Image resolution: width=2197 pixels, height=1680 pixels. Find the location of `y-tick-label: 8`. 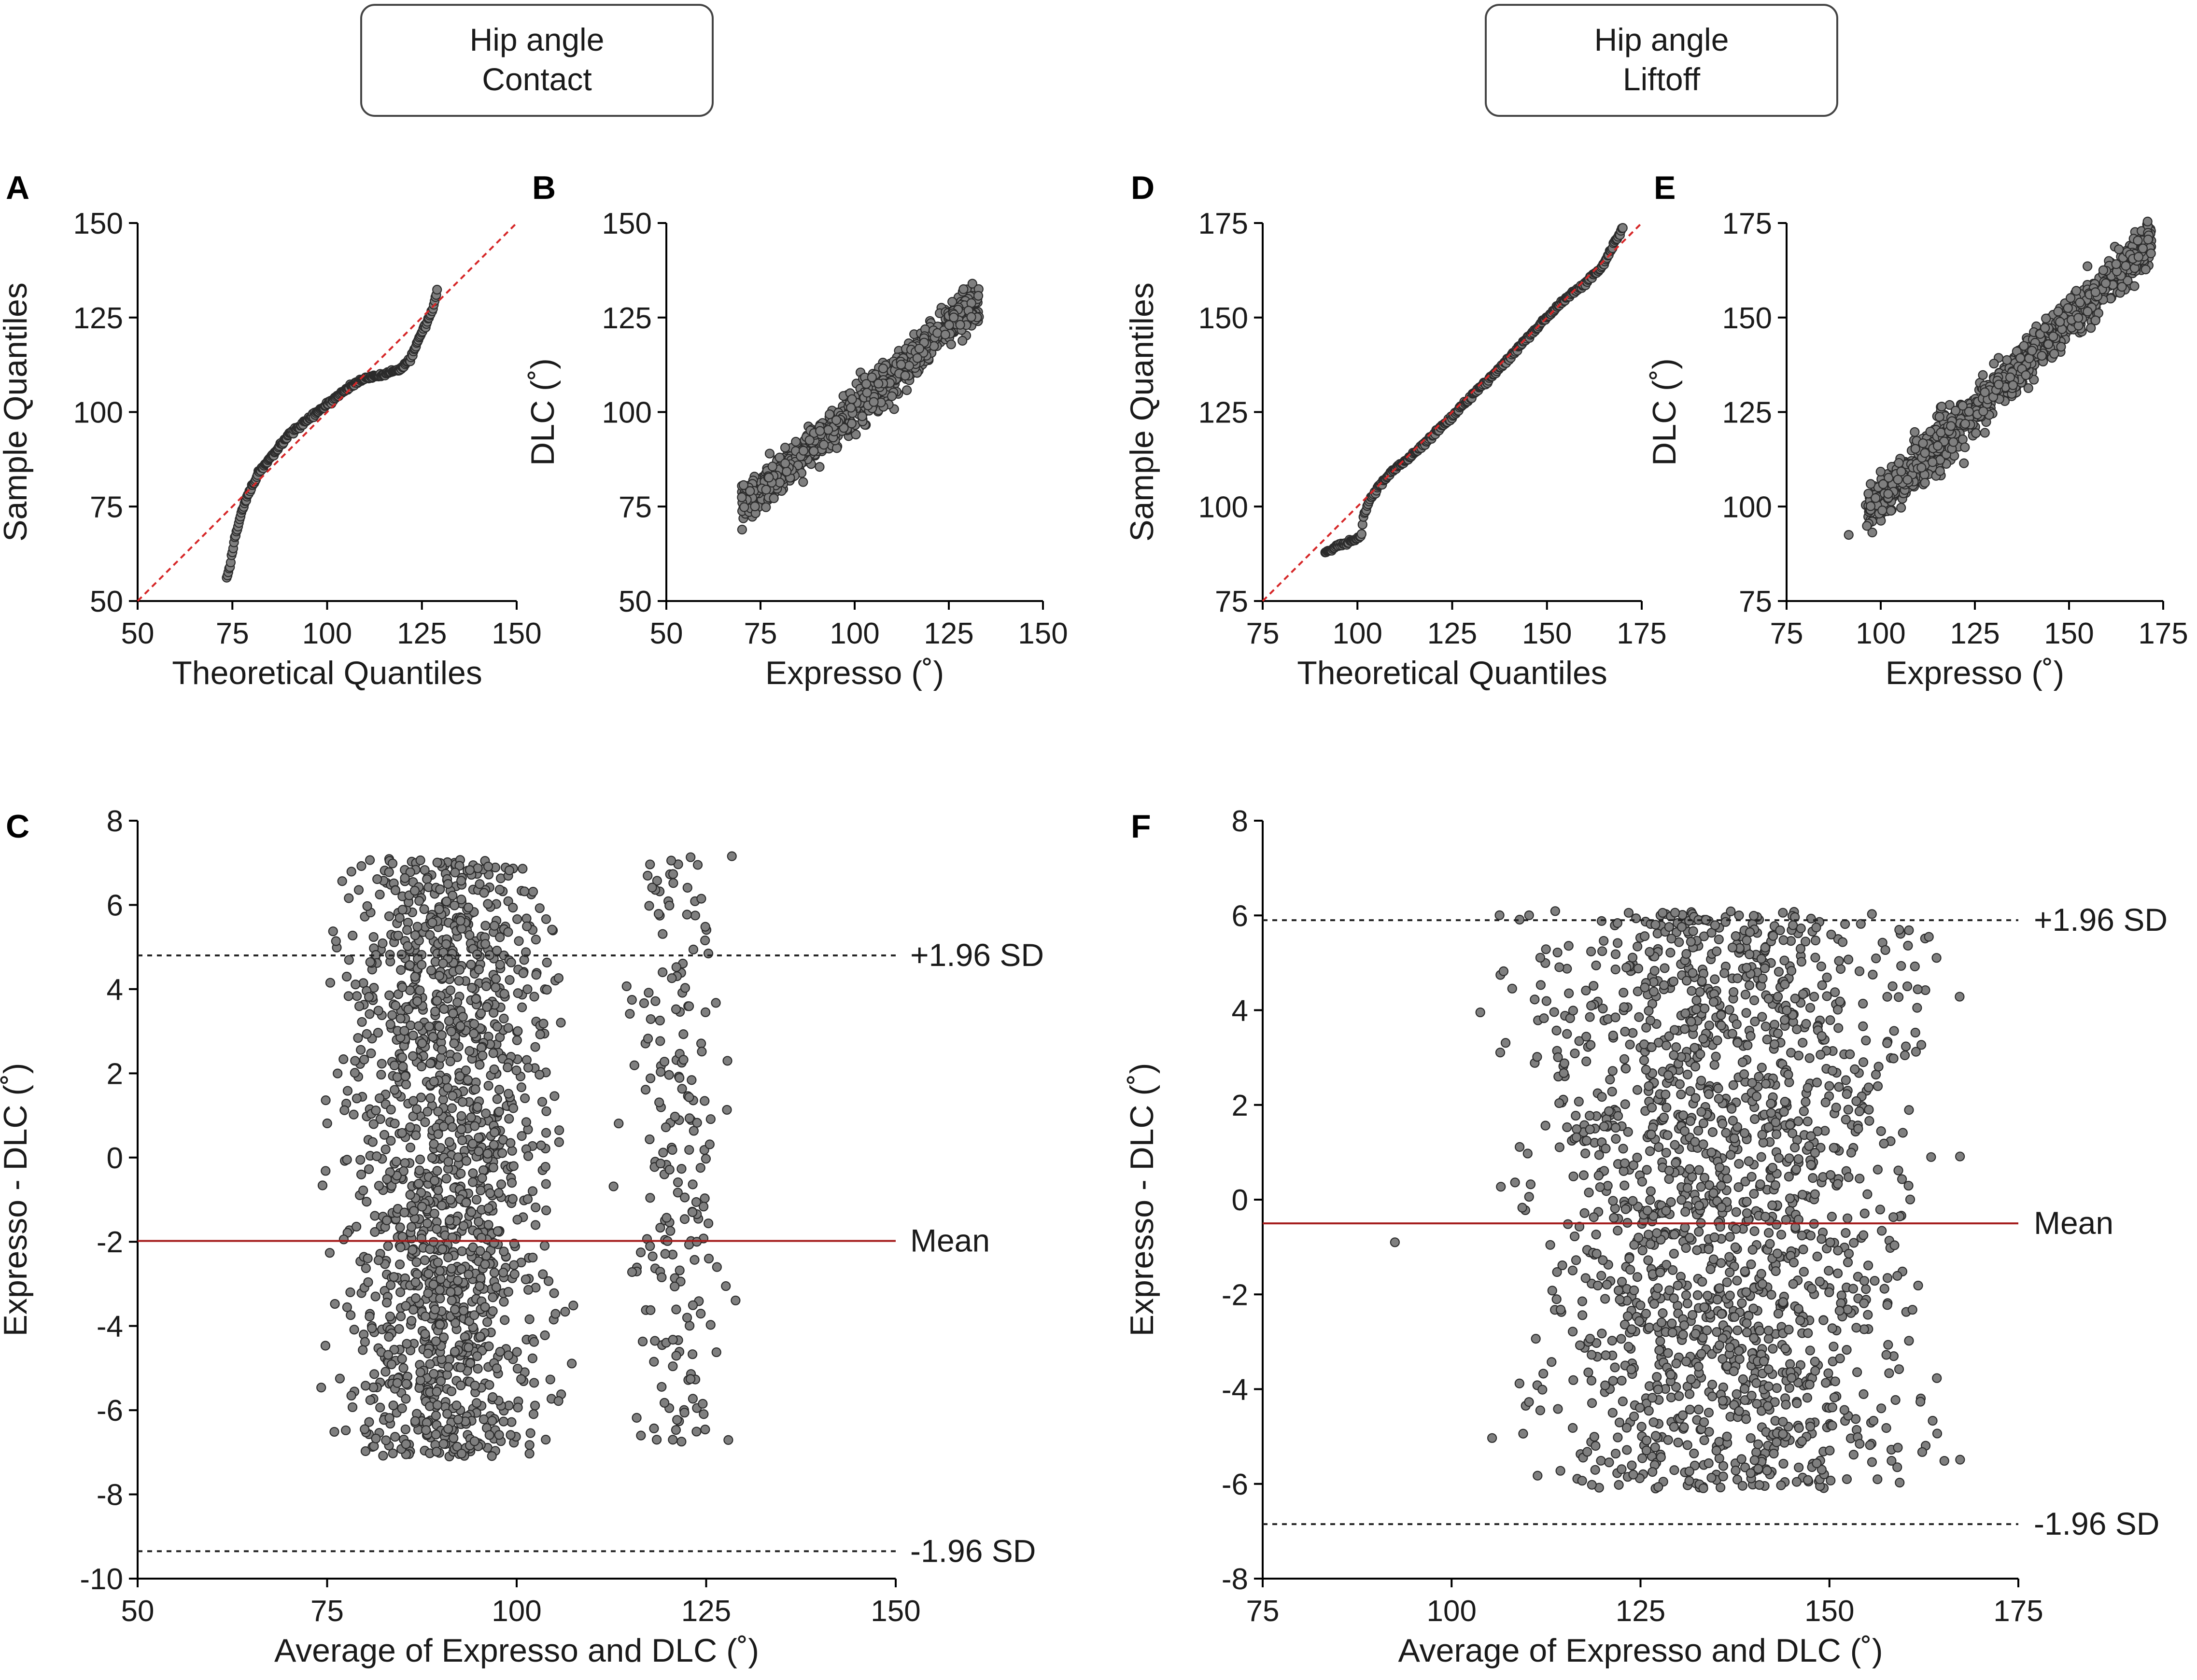

y-tick-label: 8 is located at coordinates (115, 822).